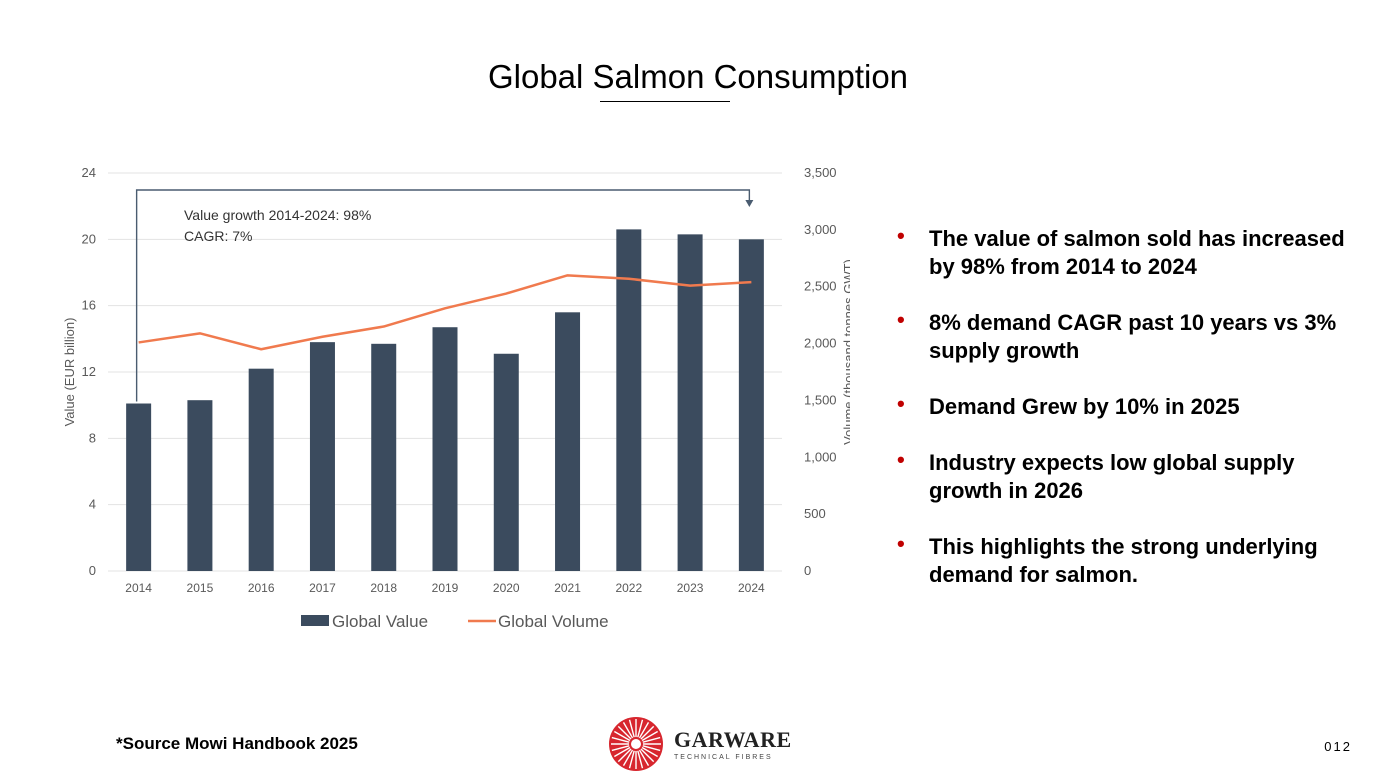 This screenshot has width=1396, height=778. I want to click on annotation-bracket, so click(443, 295).